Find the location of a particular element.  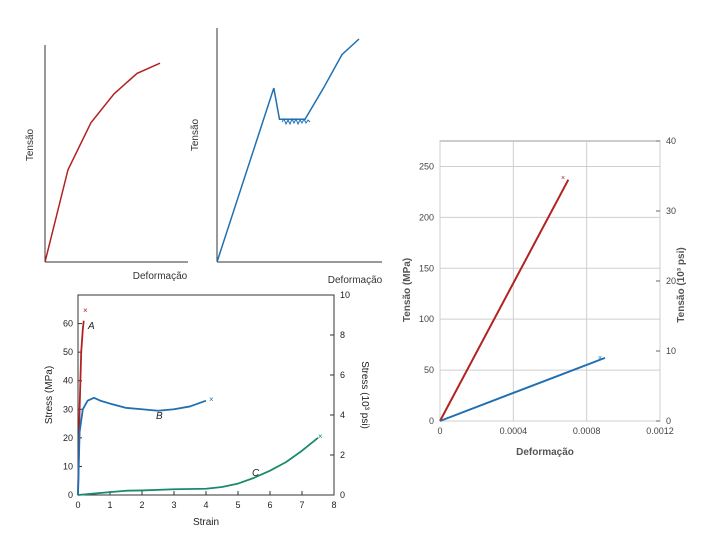

strain-y-right-tick-label: 4 is located at coordinates (342, 415).